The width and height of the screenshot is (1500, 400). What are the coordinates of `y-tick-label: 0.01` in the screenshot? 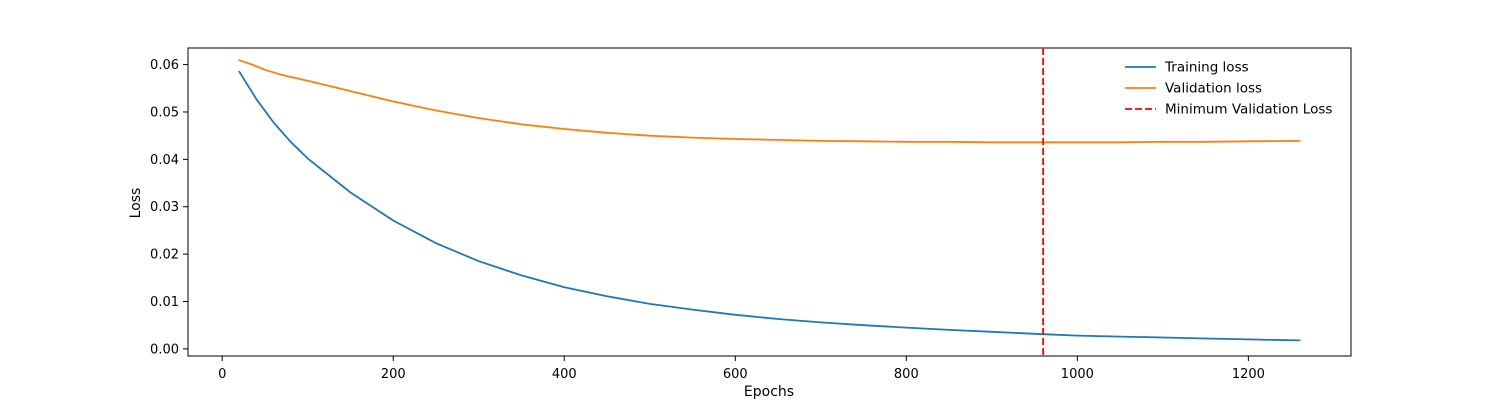 It's located at (164, 302).